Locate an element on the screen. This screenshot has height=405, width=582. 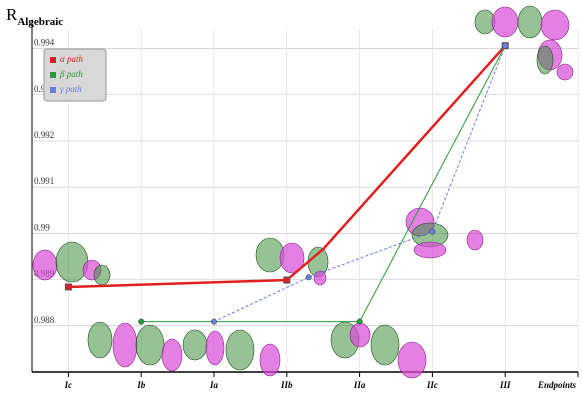
legend-label: α path is located at coordinates (71, 59).